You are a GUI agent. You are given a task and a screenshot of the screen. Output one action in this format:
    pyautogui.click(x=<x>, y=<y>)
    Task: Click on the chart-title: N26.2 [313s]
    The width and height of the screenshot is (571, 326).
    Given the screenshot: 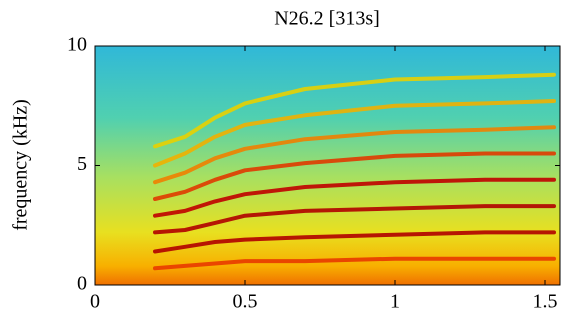 What is the action you would take?
    pyautogui.click(x=327, y=19)
    